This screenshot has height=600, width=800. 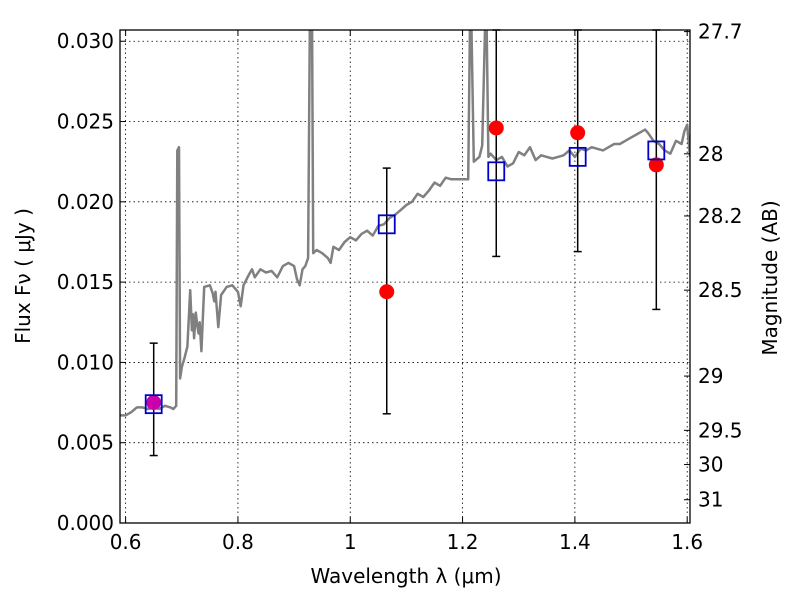 What do you see at coordinates (710, 376) in the screenshot?
I see `right-tick-label: 29` at bounding box center [710, 376].